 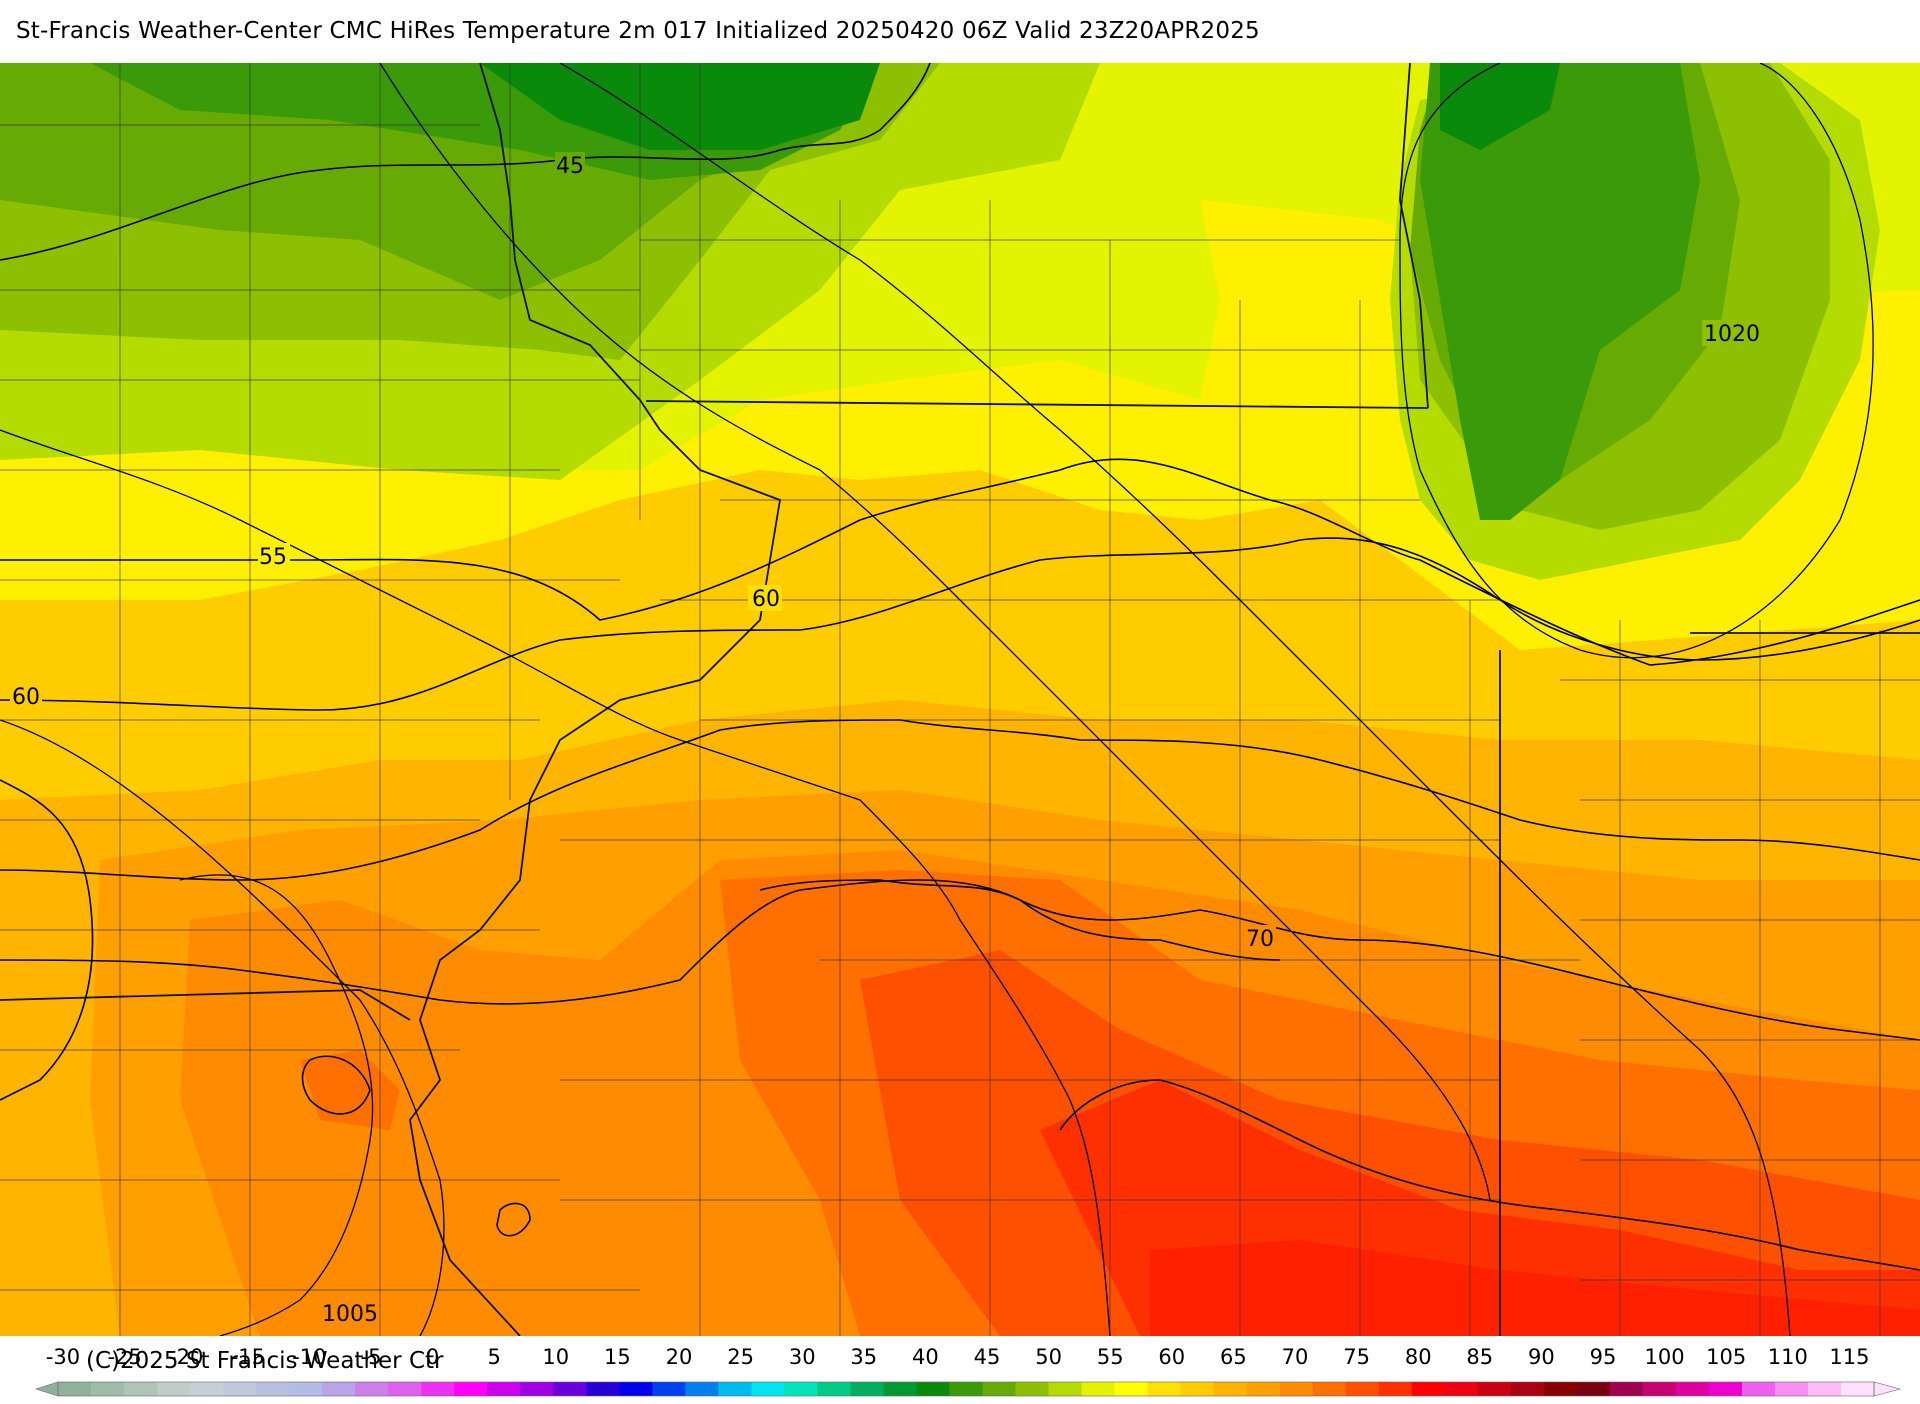 I want to click on colorbar-tick-label: 20, so click(x=679, y=1357).